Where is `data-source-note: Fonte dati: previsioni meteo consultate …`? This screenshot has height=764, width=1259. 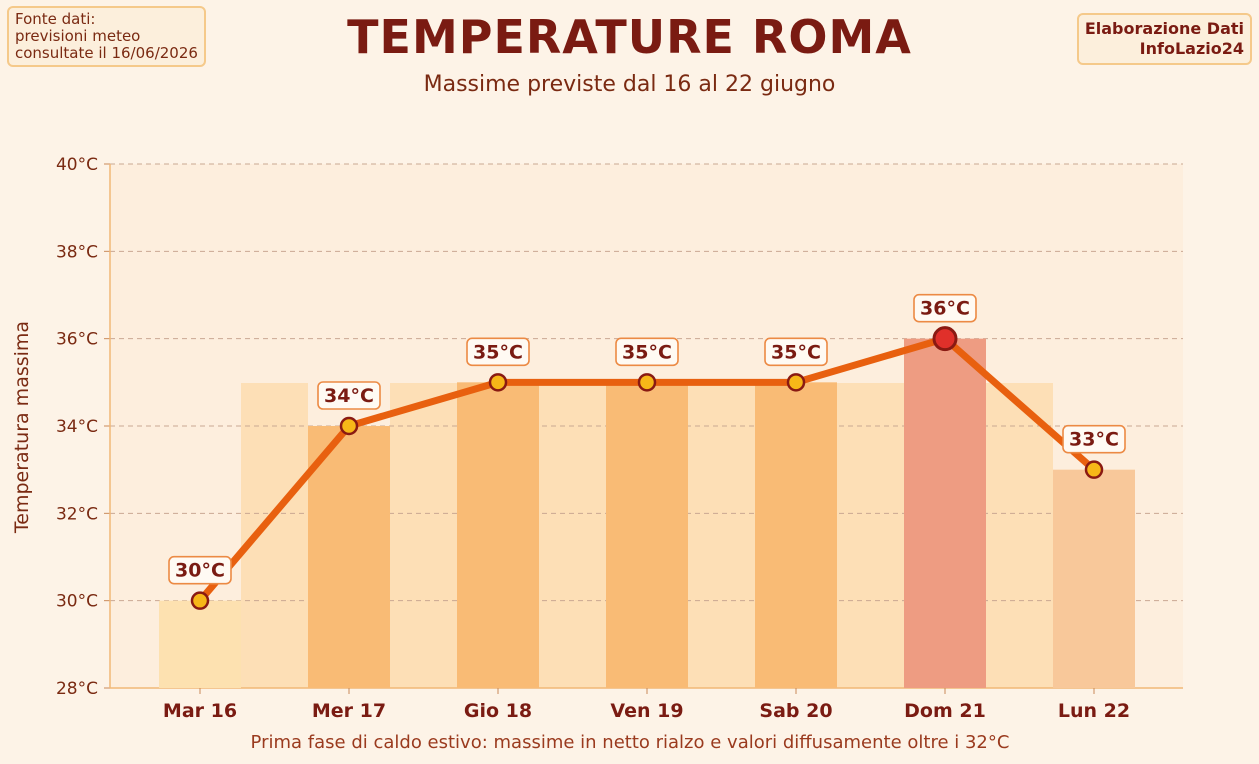 data-source-note: Fonte dati: previsioni meteo consultate … is located at coordinates (106, 36).